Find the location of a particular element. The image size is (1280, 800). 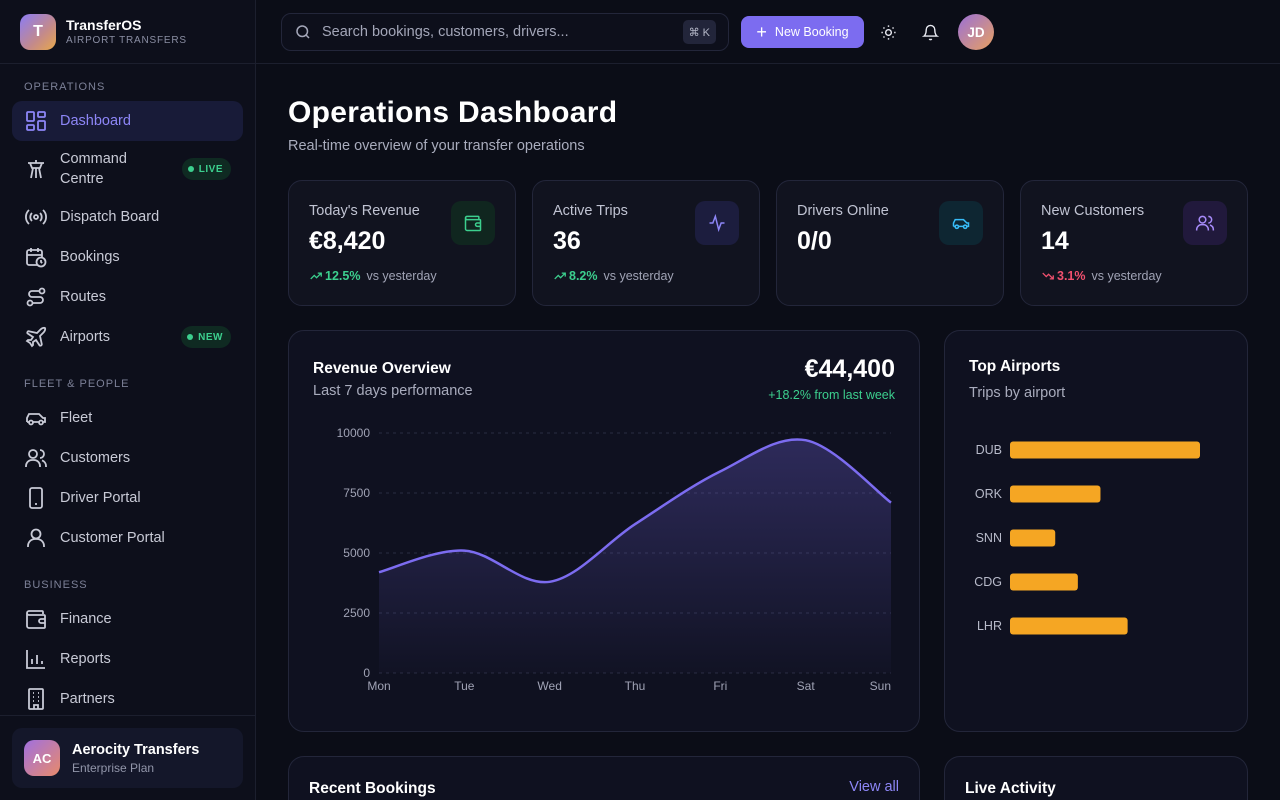

page-title: Operations Dashboard is located at coordinates (453, 112).